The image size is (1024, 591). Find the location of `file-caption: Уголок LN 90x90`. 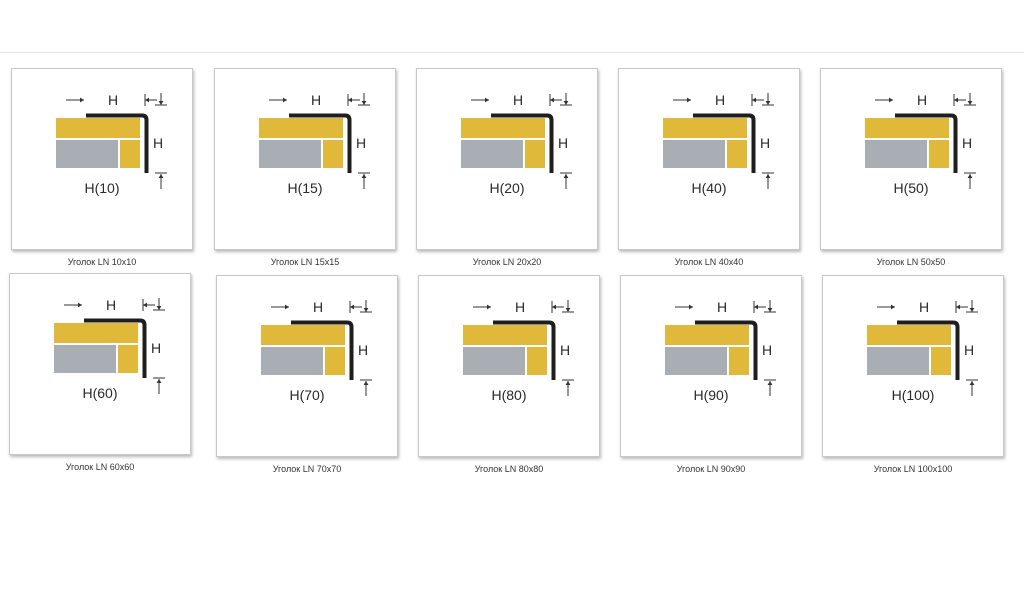

file-caption: Уголок LN 90x90 is located at coordinates (711, 469).